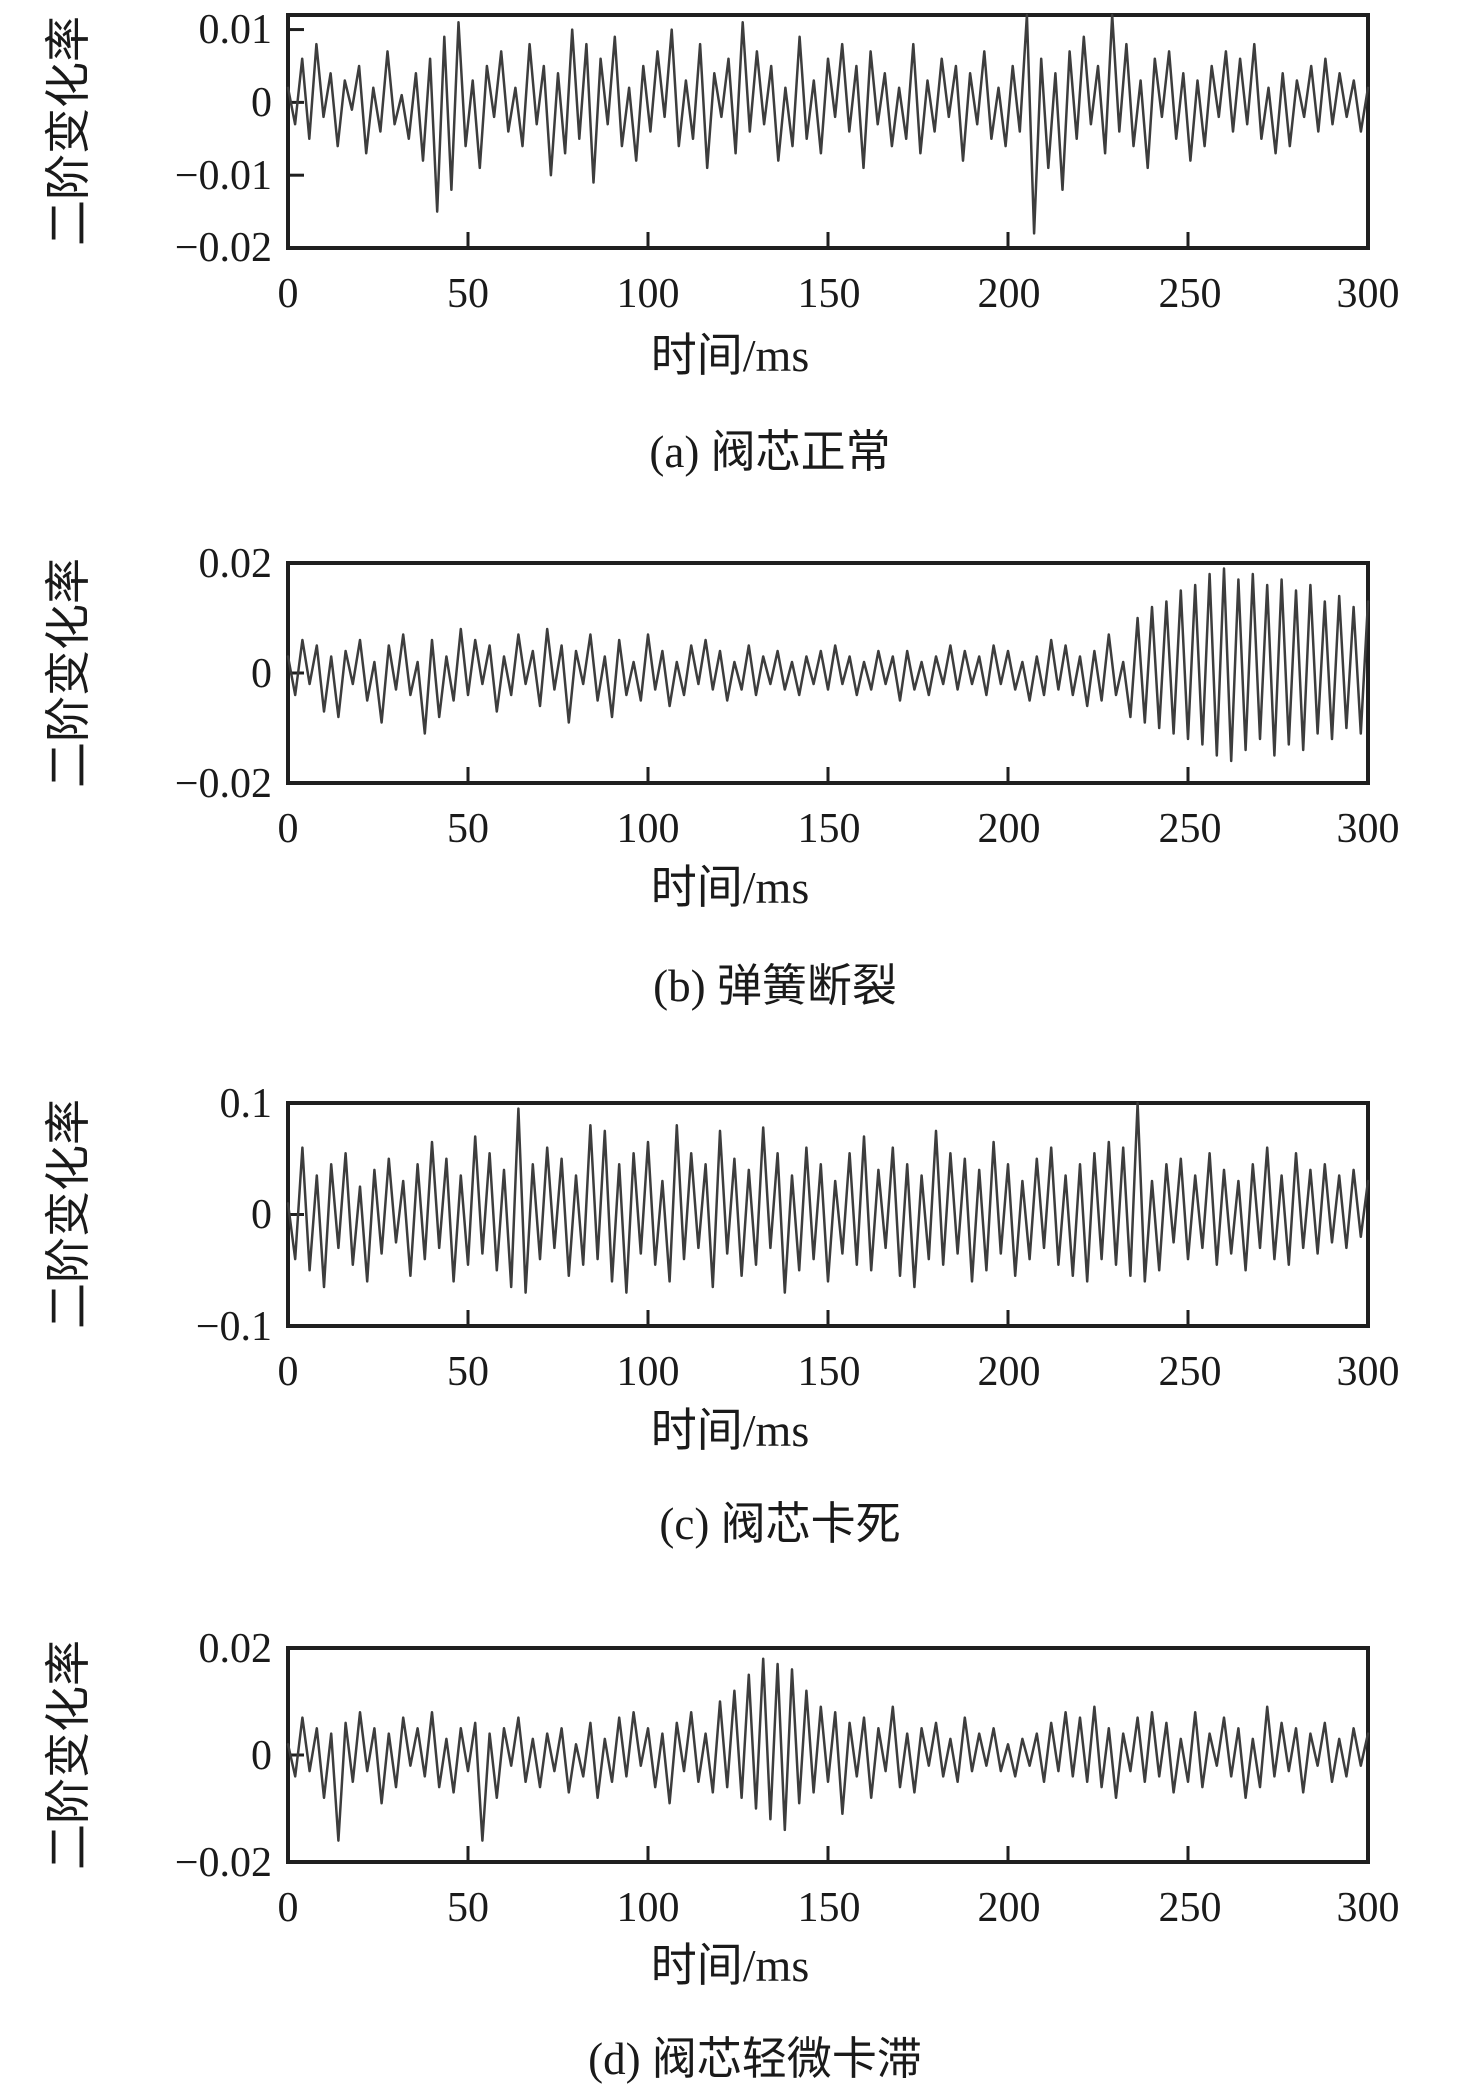 Image resolution: width=1476 pixels, height=2092 pixels. What do you see at coordinates (223, 176) in the screenshot?
I see `y-tick-label: −0.01` at bounding box center [223, 176].